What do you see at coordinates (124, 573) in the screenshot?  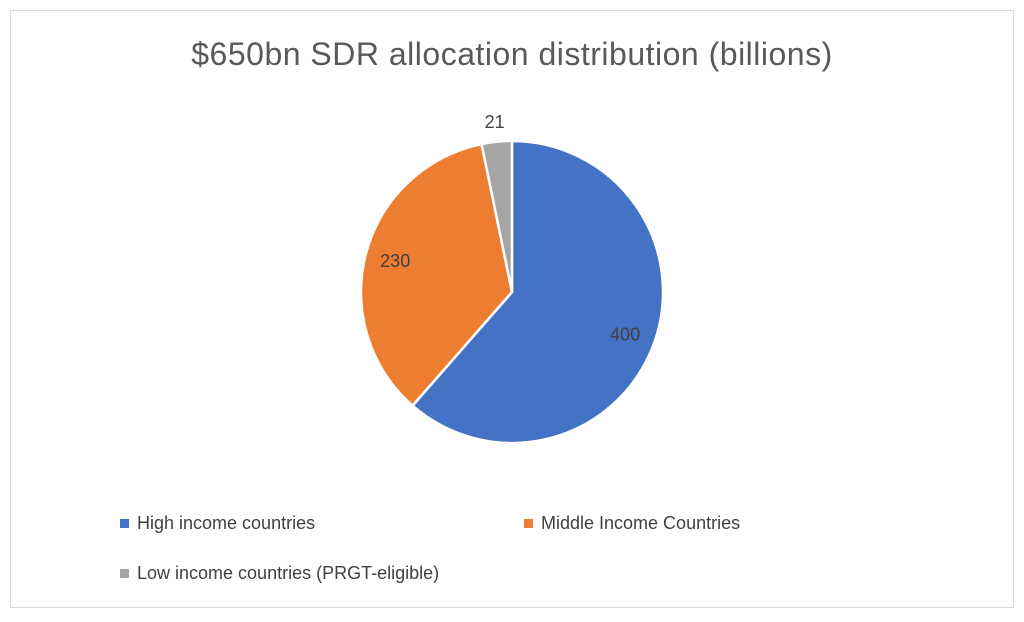 I see `legend-swatch-low-income` at bounding box center [124, 573].